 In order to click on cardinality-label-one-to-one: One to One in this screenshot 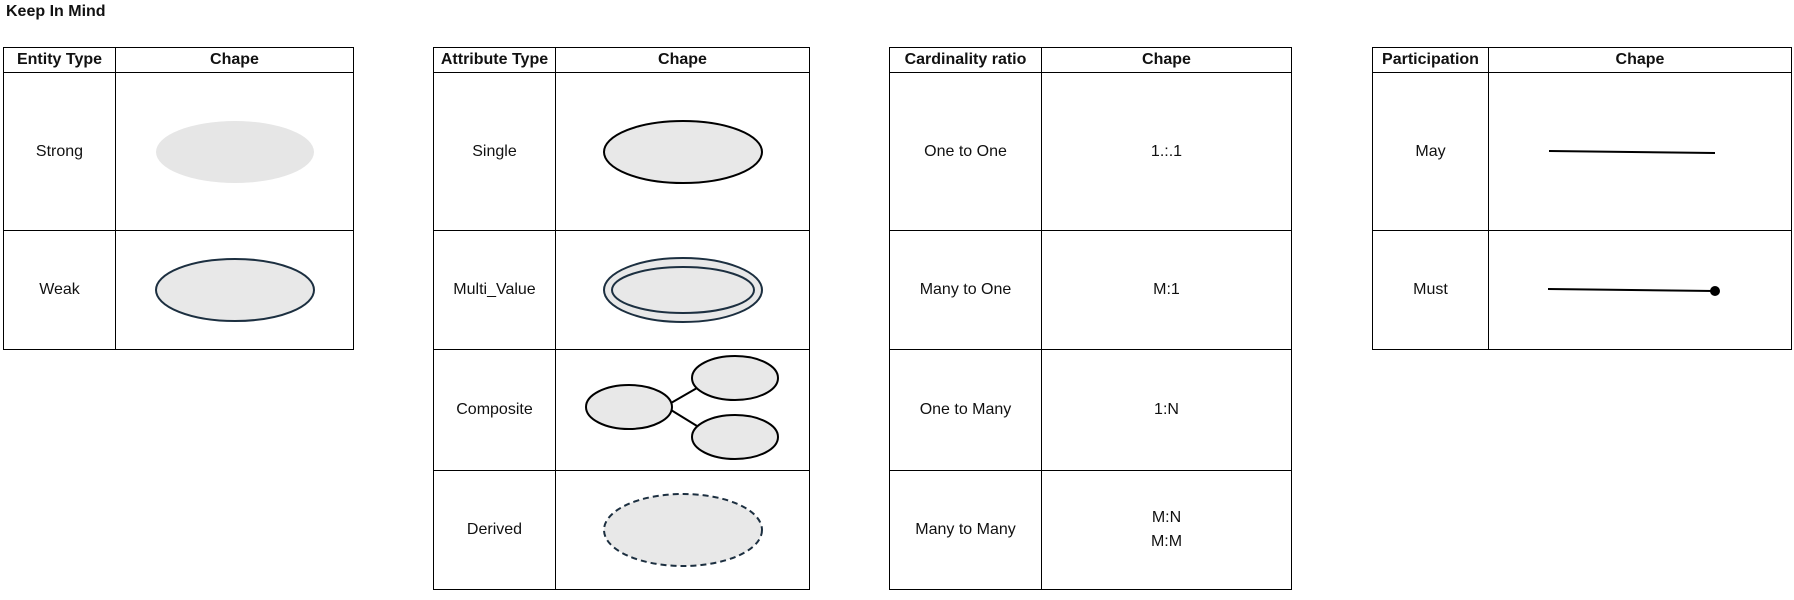, I will do `click(965, 151)`.